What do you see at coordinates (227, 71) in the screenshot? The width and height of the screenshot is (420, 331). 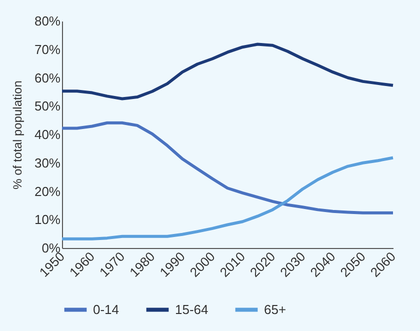 I see `line-series` at bounding box center [227, 71].